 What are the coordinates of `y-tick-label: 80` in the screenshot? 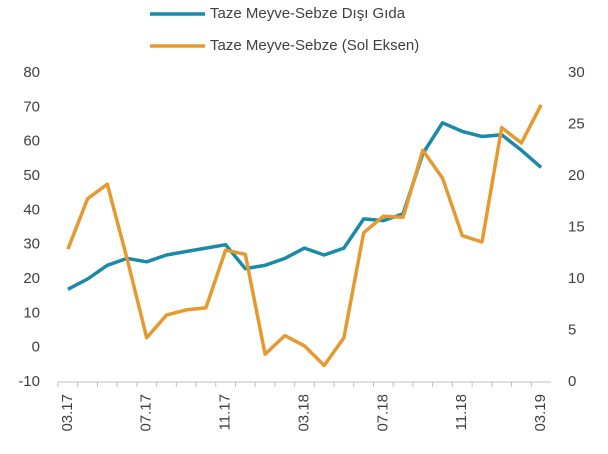 It's located at (31, 72).